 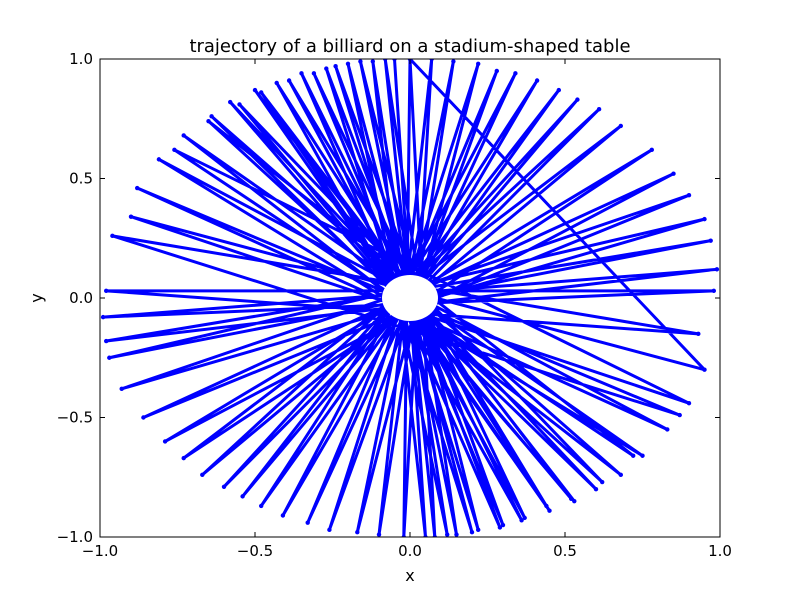 What do you see at coordinates (410, 298) in the screenshot?
I see `center-gap` at bounding box center [410, 298].